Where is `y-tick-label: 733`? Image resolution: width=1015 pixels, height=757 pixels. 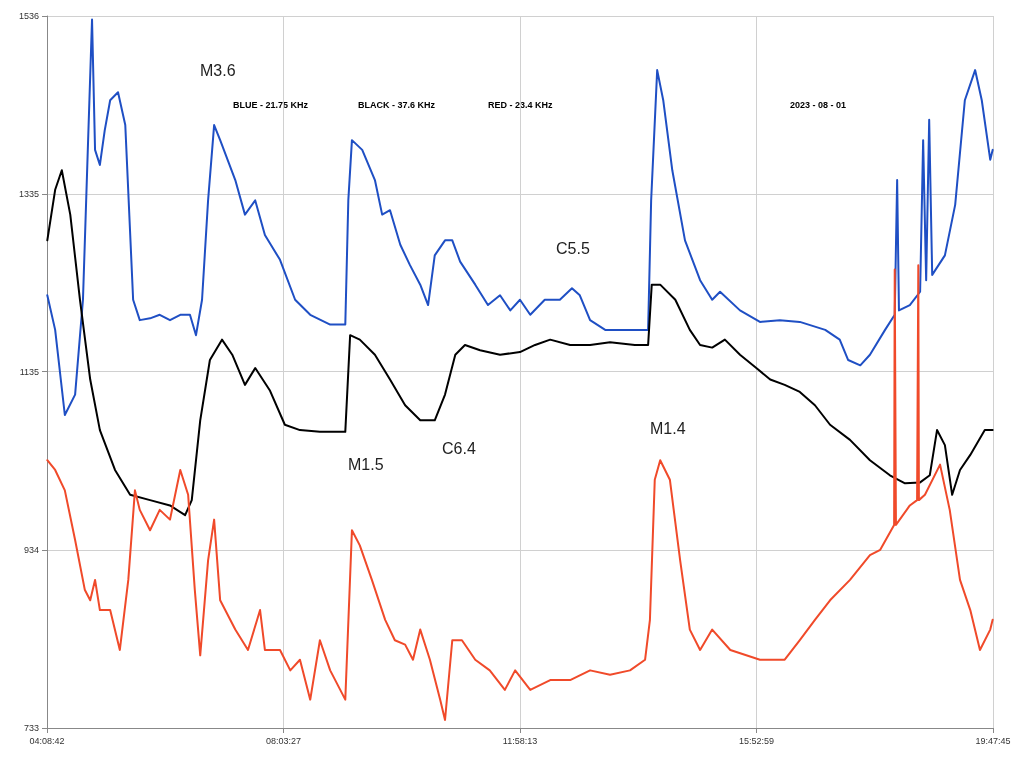 y-tick-label: 733 is located at coordinates (31, 728).